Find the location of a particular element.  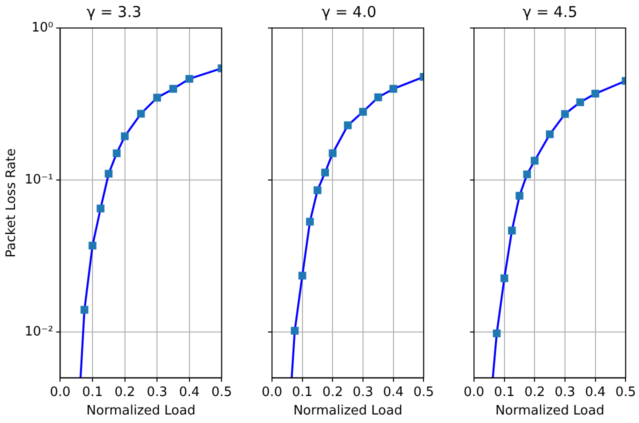

y-axis-title: Packet Loss Rate is located at coordinates (12, 203).